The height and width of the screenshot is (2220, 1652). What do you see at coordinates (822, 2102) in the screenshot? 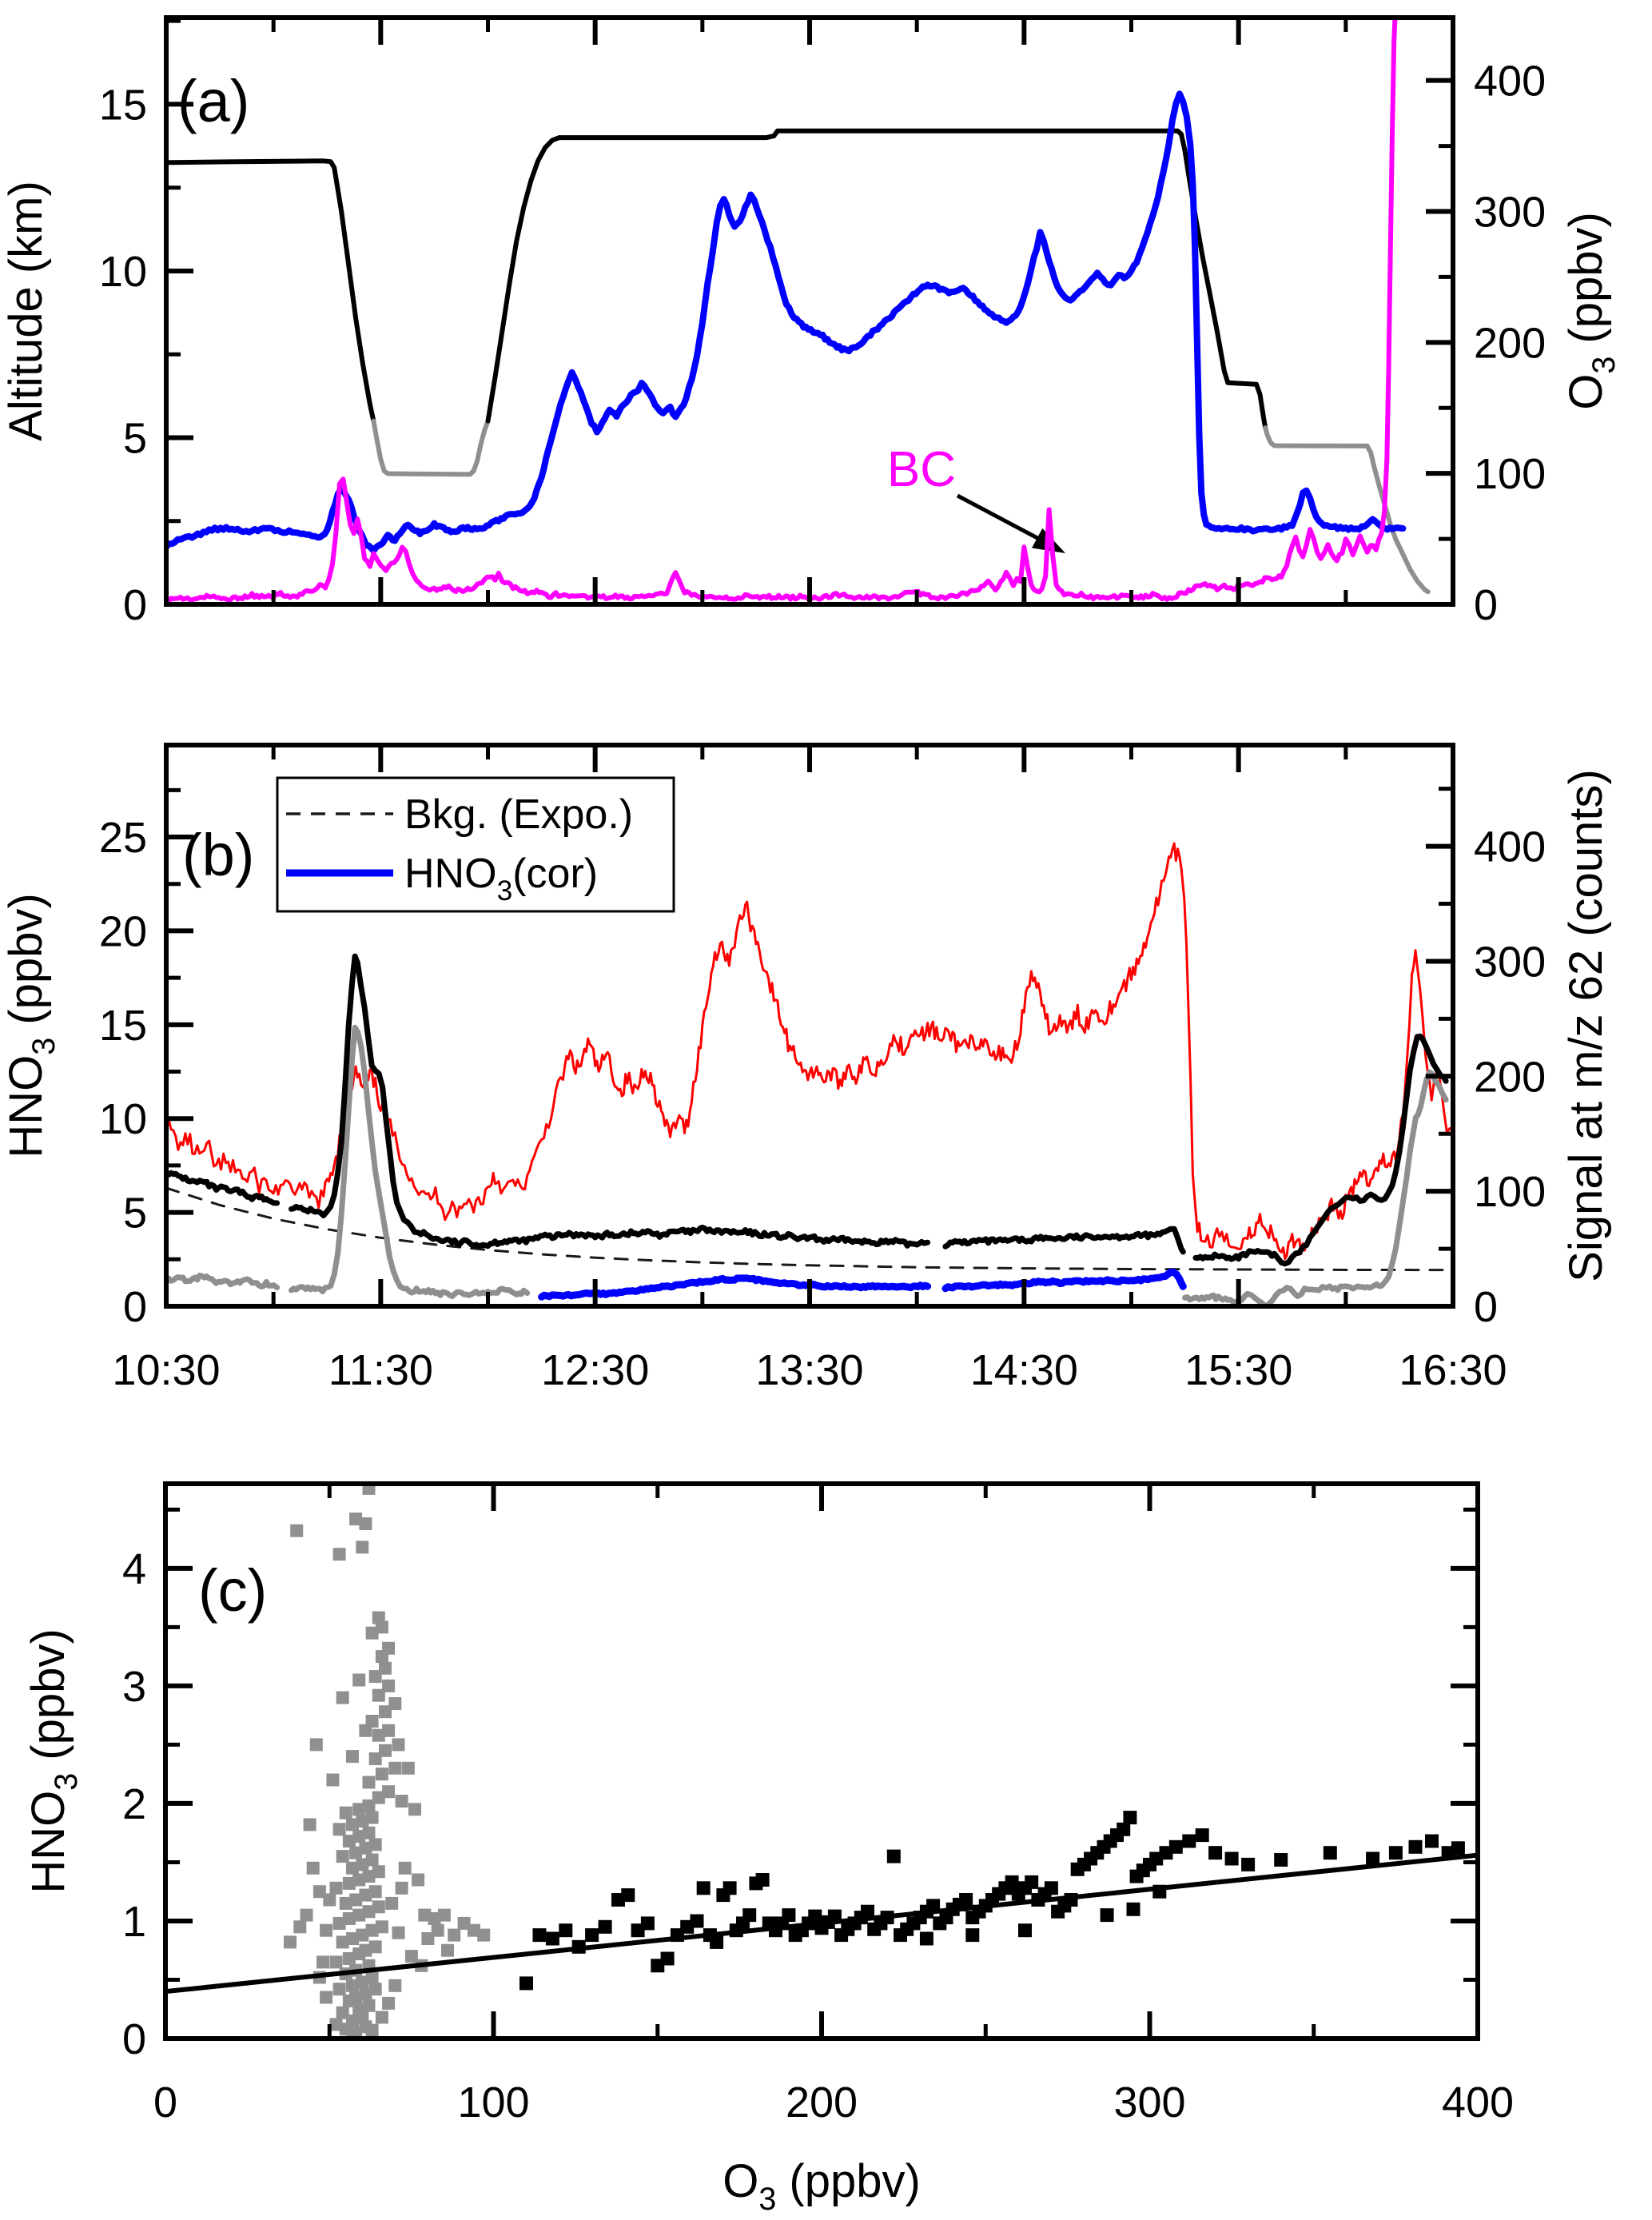
I see `x-tick-label: 200` at bounding box center [822, 2102].